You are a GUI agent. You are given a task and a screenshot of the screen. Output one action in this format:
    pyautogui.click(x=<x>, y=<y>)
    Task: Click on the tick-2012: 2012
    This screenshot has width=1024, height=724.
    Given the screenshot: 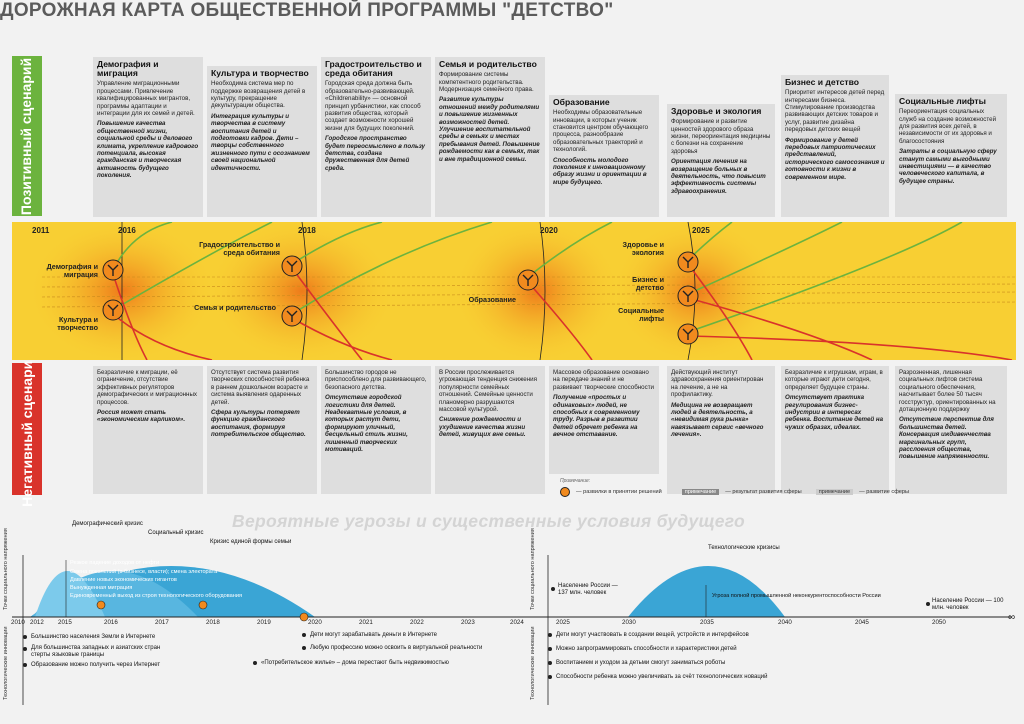 What is the action you would take?
    pyautogui.click(x=37, y=622)
    